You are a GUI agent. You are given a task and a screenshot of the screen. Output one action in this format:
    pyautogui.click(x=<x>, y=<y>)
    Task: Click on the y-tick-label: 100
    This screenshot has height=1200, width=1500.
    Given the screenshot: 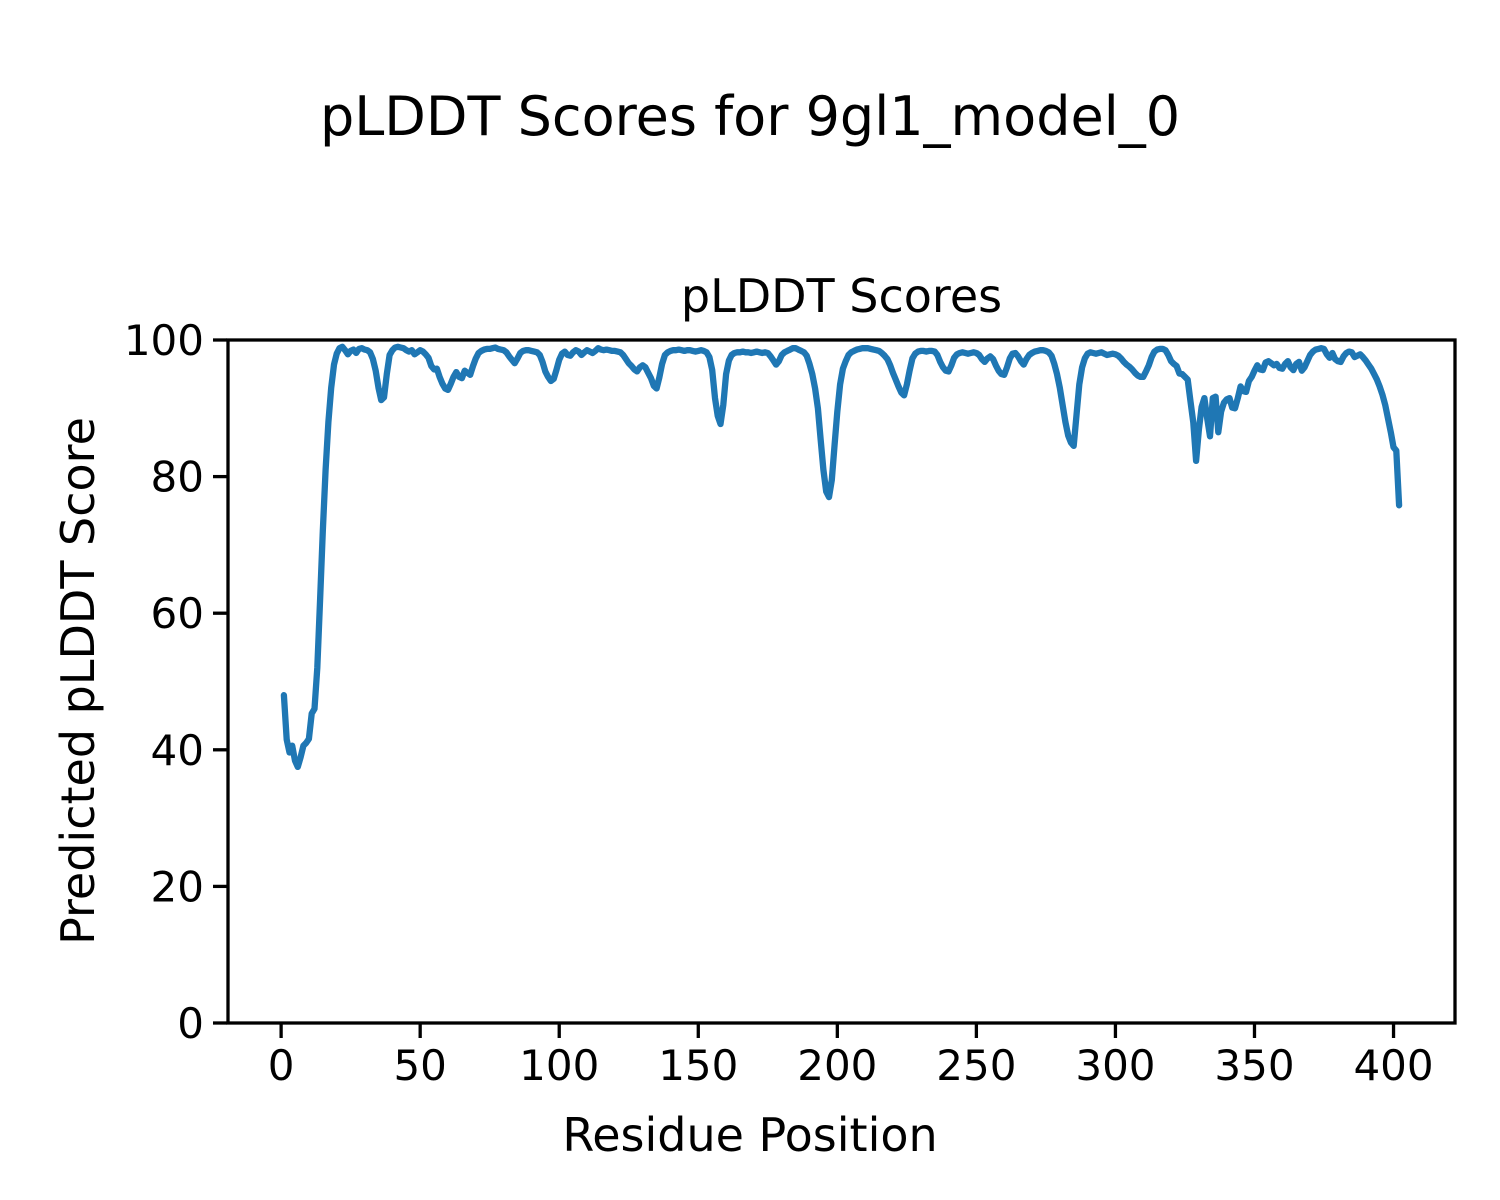 What is the action you would take?
    pyautogui.click(x=164, y=340)
    